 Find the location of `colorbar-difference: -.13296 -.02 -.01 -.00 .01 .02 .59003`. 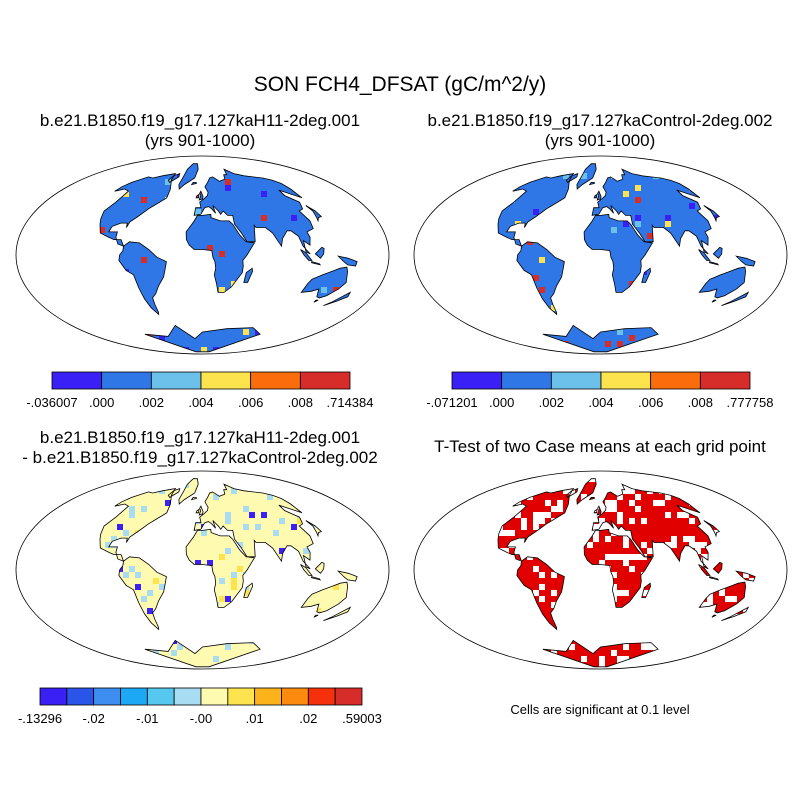

colorbar-difference: -.13296 -.02 -.01 -.00 .01 .02 .59003 is located at coordinates (200, 706).